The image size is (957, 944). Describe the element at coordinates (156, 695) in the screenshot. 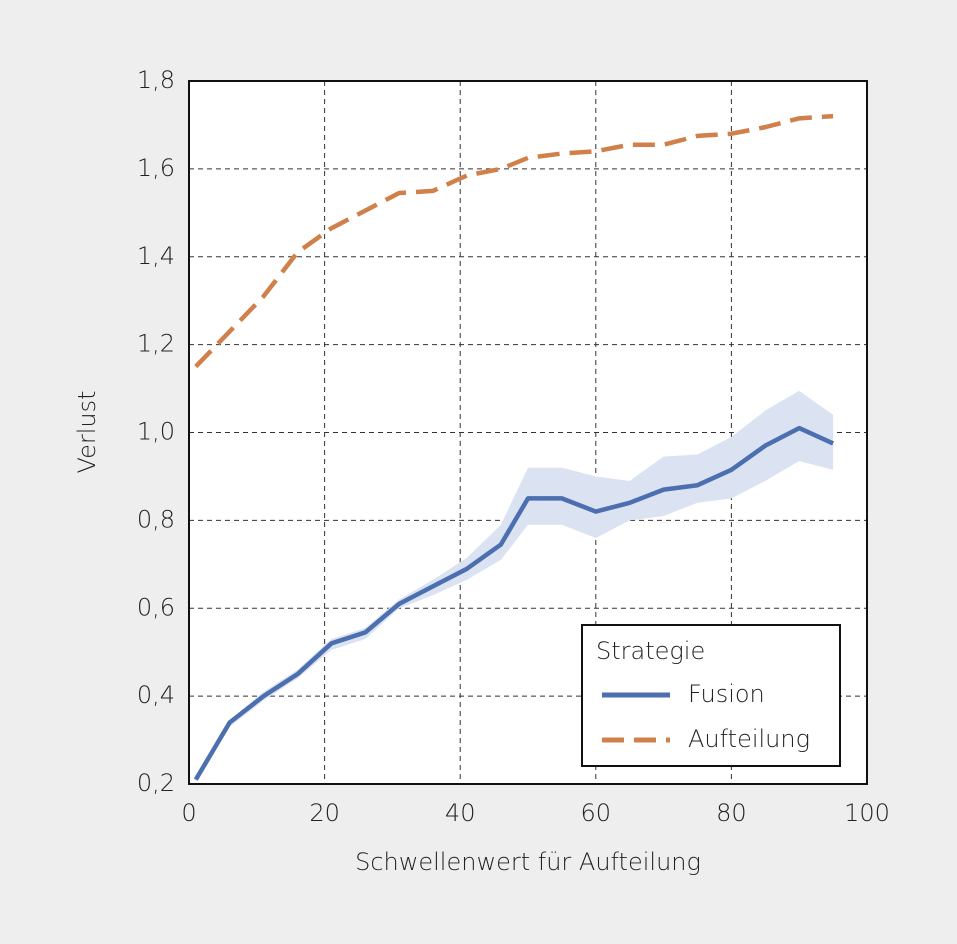

I see `y-tick-label: 0,4` at that location.